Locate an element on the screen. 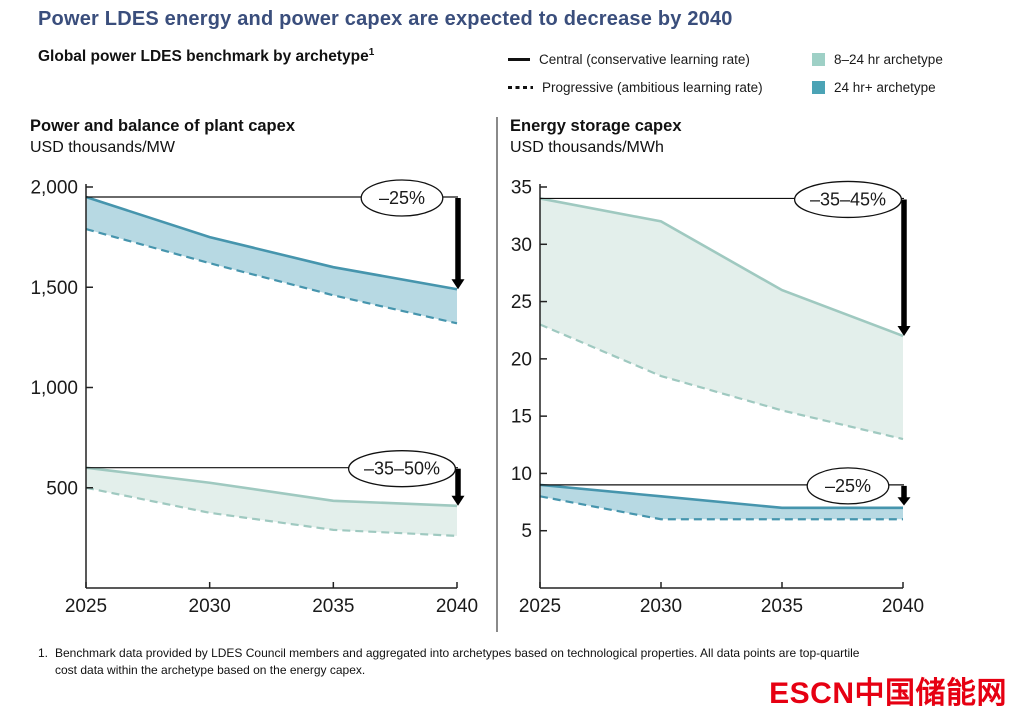  footnote-reference: 1 is located at coordinates (371, 52).